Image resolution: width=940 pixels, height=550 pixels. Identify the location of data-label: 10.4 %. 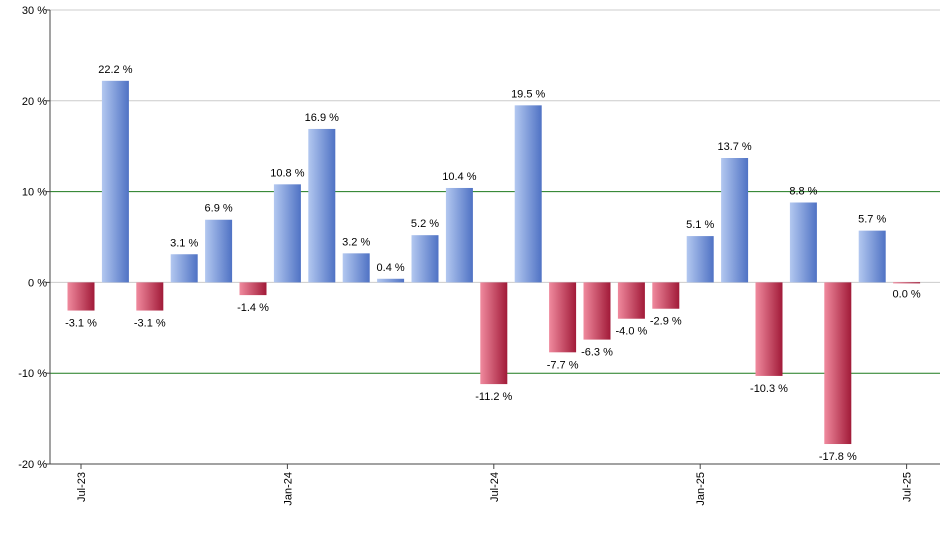
(459, 177).